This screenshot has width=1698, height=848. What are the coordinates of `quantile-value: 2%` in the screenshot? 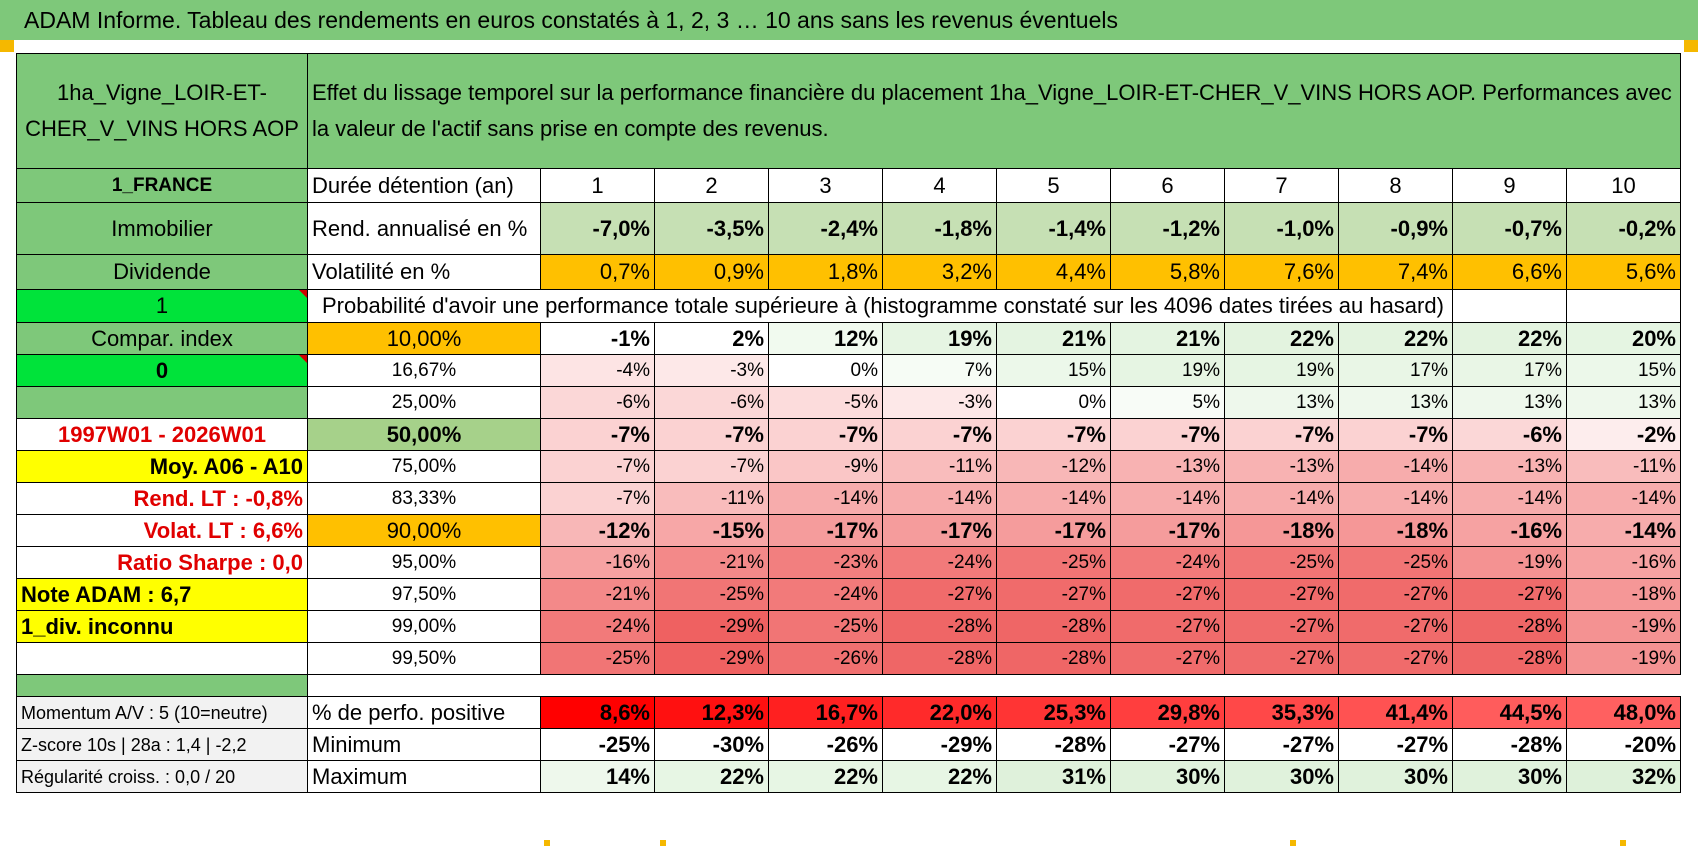 It's located at (711, 338).